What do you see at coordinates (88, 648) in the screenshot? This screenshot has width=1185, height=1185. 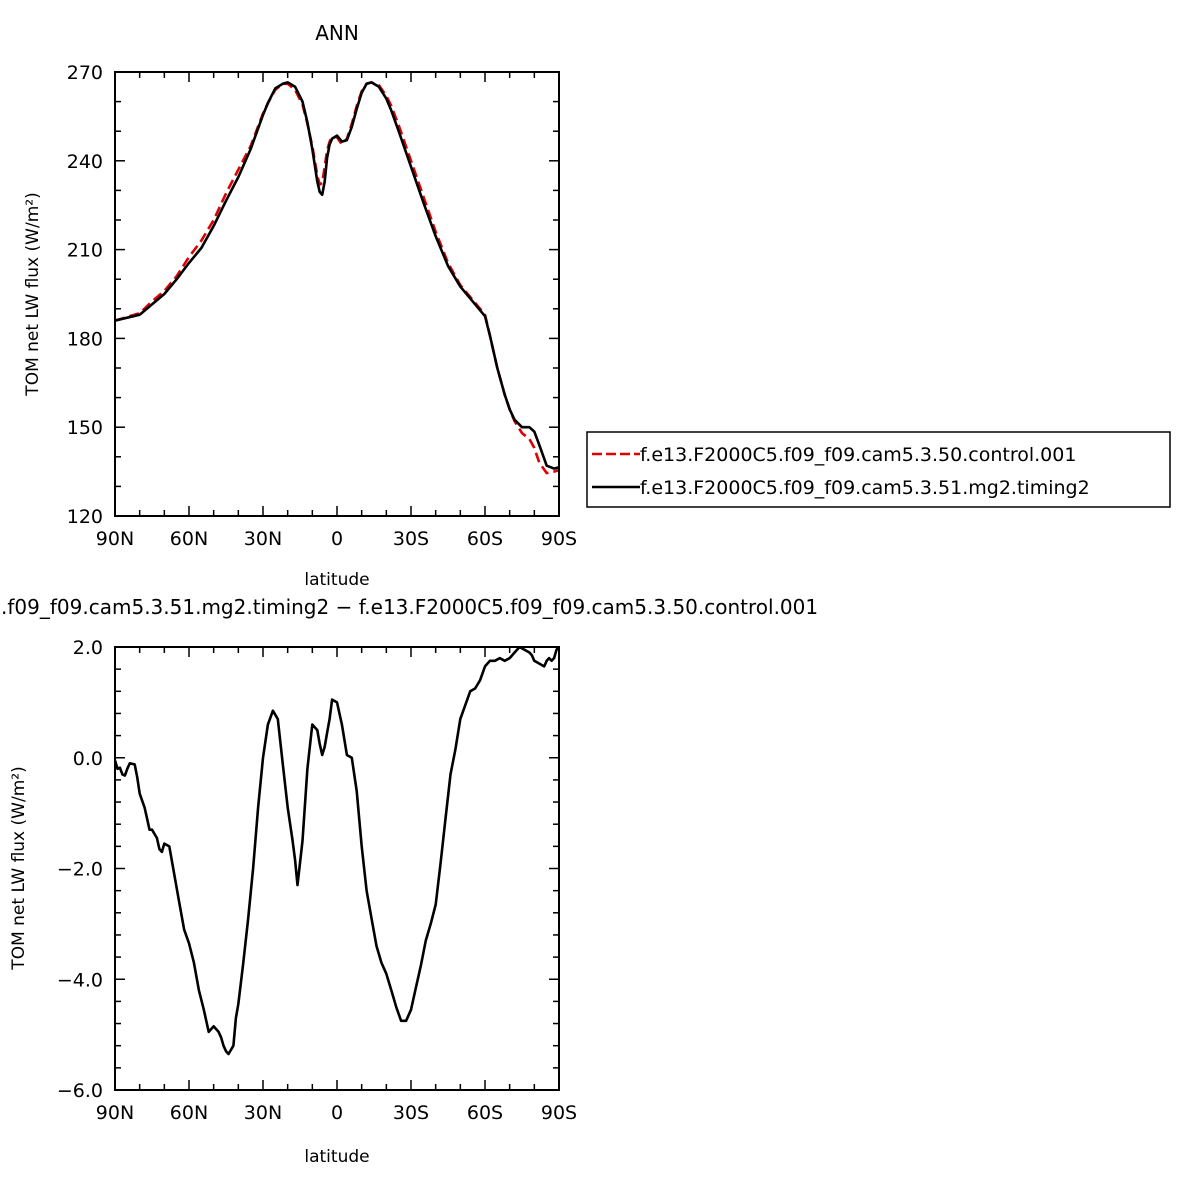 I see `y-tick-label: 2.0` at bounding box center [88, 648].